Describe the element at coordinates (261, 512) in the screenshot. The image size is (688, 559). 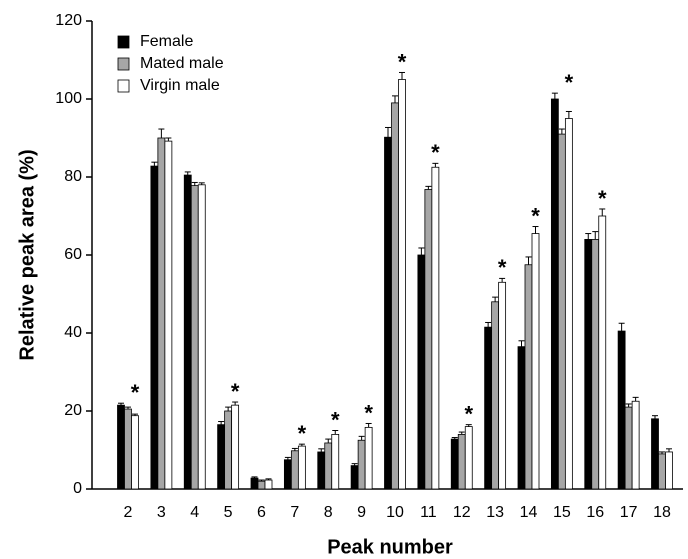
I see `x-tick-label: 6` at that location.